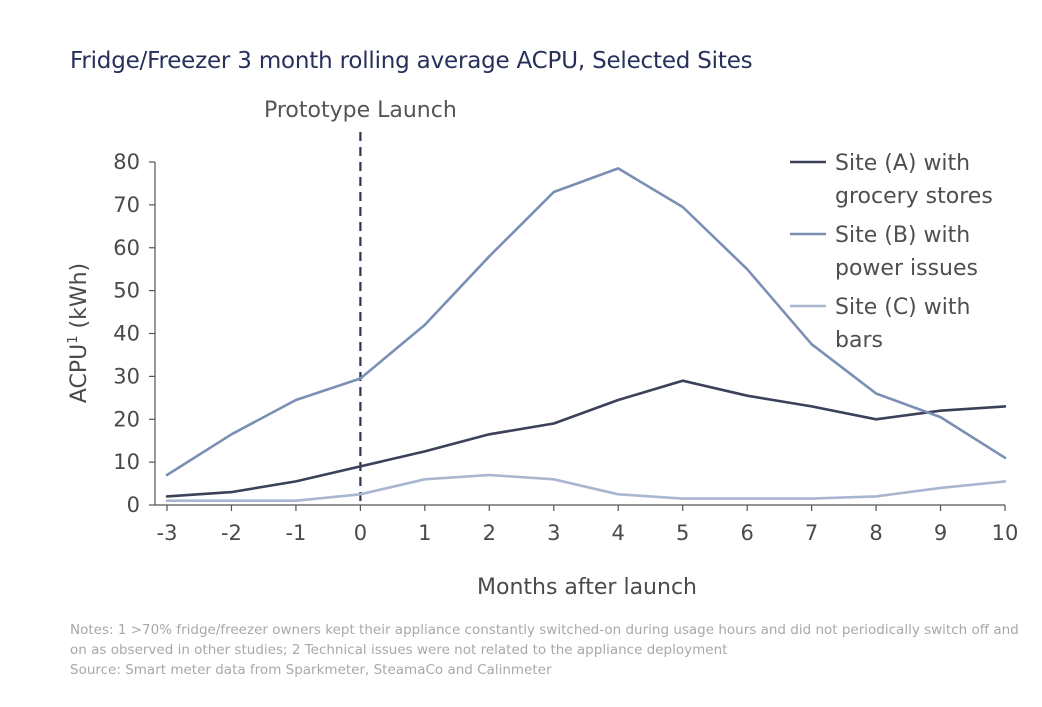 The width and height of the screenshot is (1042, 707). Describe the element at coordinates (914, 196) in the screenshot. I see `legend-label-1: grocery stores` at that location.